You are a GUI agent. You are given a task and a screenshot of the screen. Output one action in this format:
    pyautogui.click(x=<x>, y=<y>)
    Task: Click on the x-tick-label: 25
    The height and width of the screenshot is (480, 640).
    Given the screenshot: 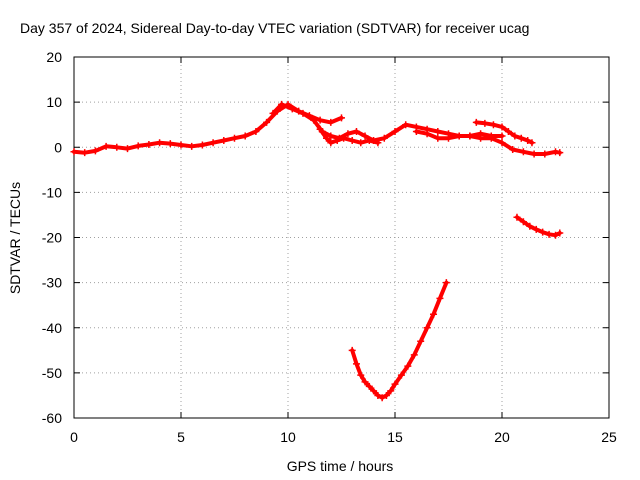 What is the action you would take?
    pyautogui.click(x=609, y=437)
    